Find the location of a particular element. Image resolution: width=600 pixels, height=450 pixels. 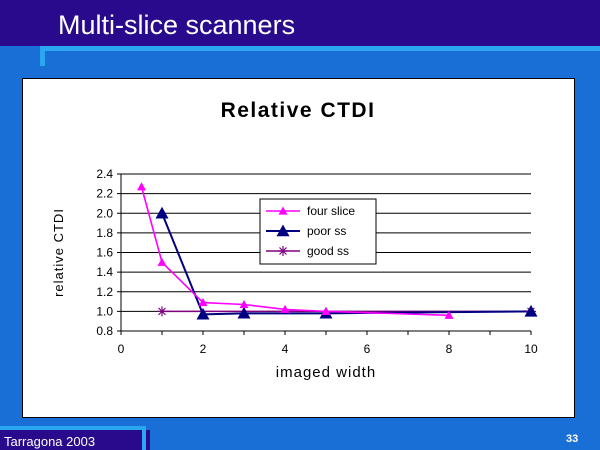

y-tick-label: 1.8 is located at coordinates (104, 233).